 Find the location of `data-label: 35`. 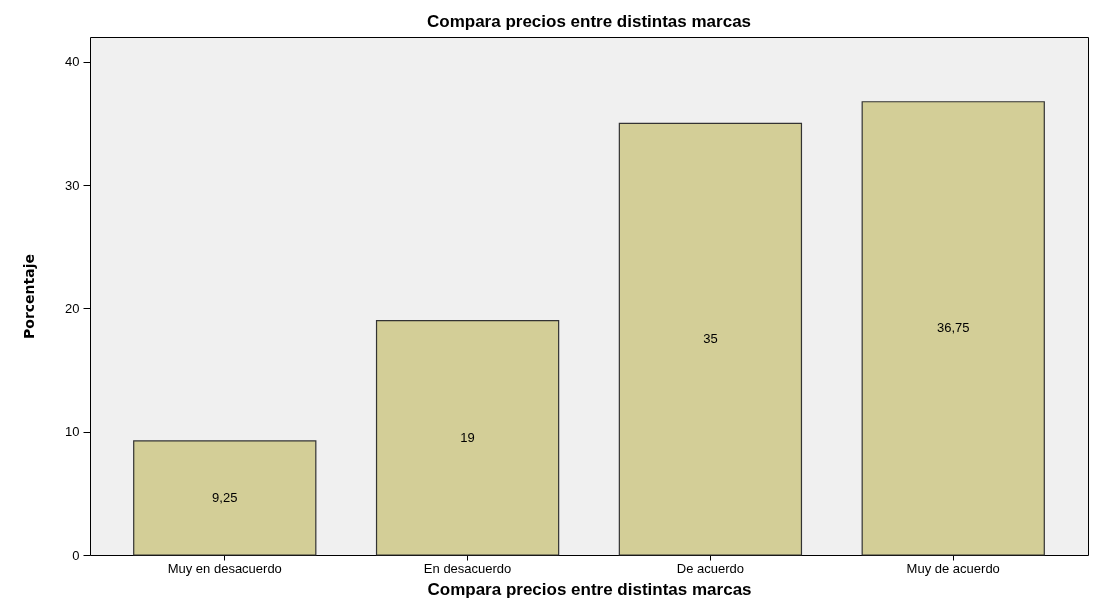

data-label: 35 is located at coordinates (710, 339).